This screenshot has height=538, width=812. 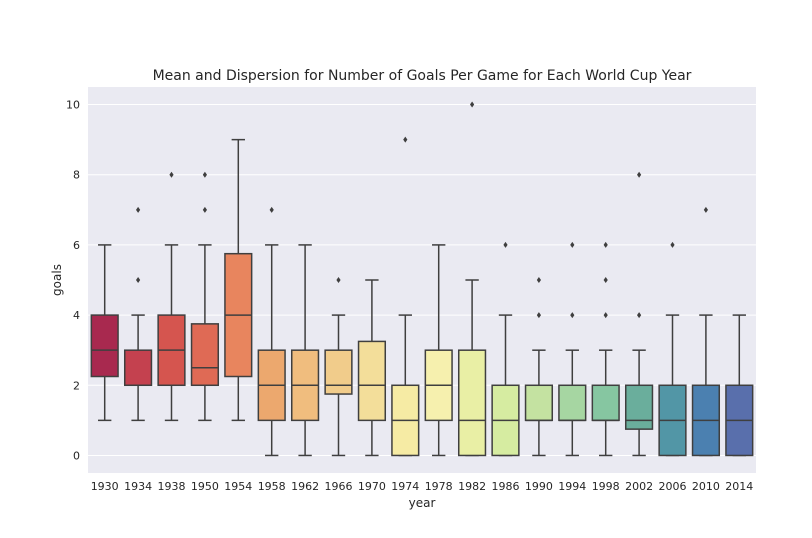 What do you see at coordinates (405, 296) in the screenshot?
I see `box-1974` at bounding box center [405, 296].